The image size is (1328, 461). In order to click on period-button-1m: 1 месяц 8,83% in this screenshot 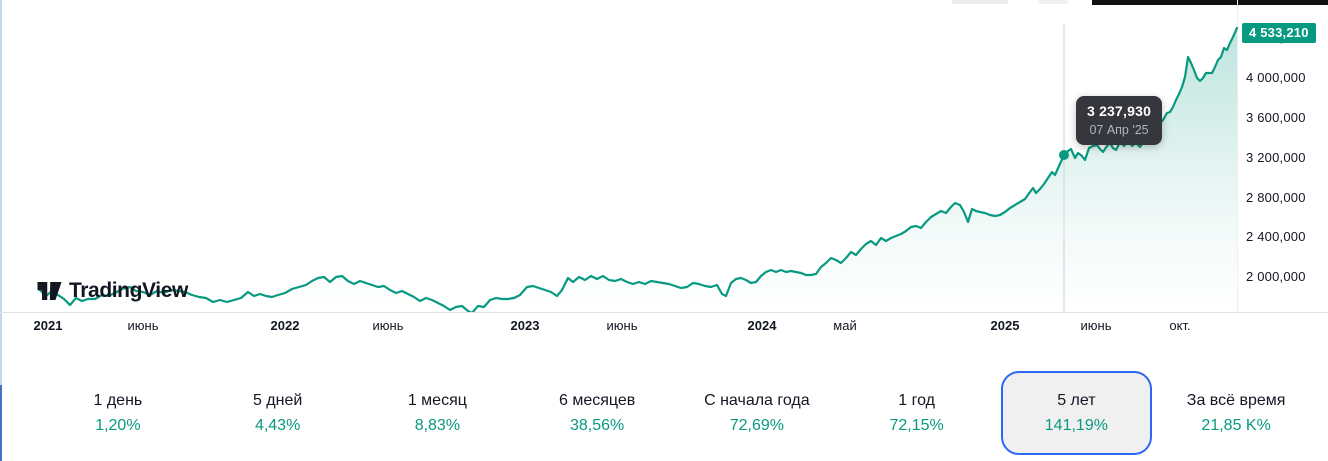, I will do `click(438, 413)`.